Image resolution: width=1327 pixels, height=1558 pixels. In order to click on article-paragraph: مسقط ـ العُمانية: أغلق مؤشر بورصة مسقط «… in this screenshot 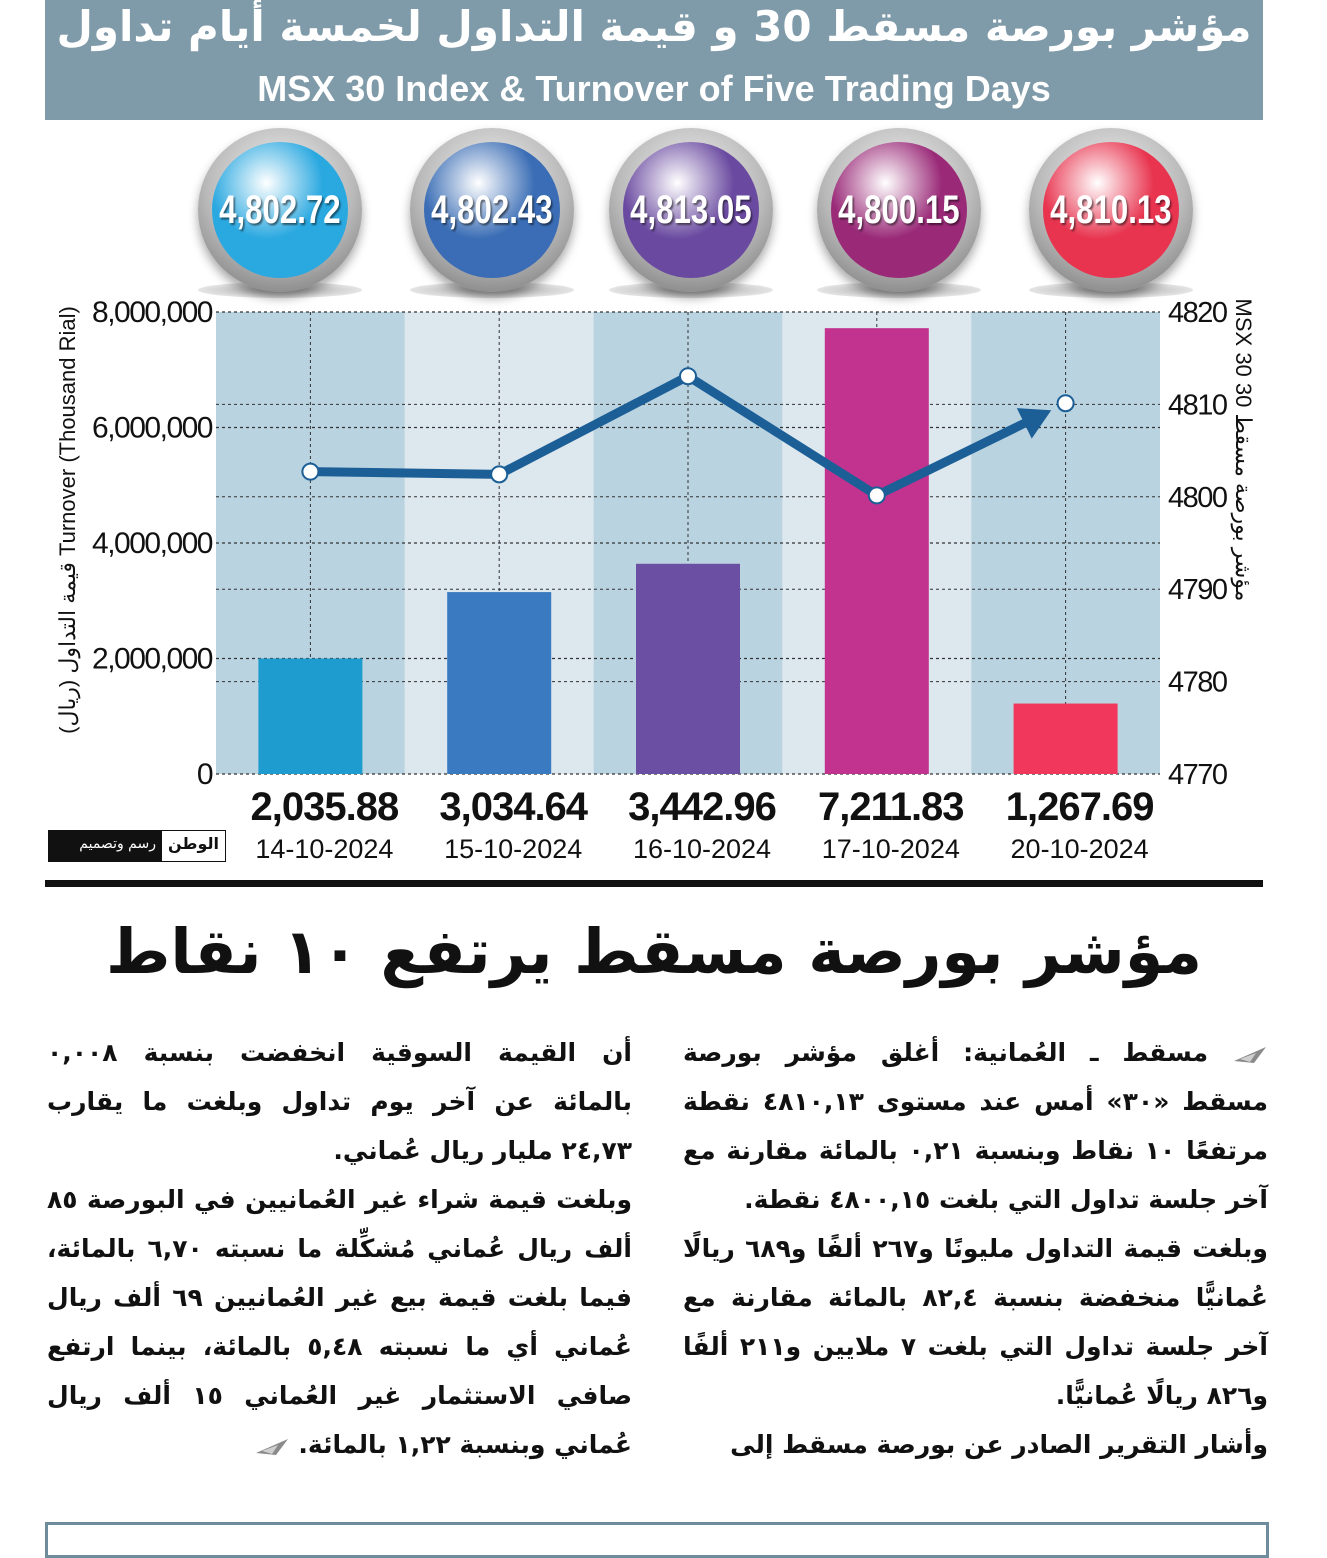, I will do `click(976, 1126)`.